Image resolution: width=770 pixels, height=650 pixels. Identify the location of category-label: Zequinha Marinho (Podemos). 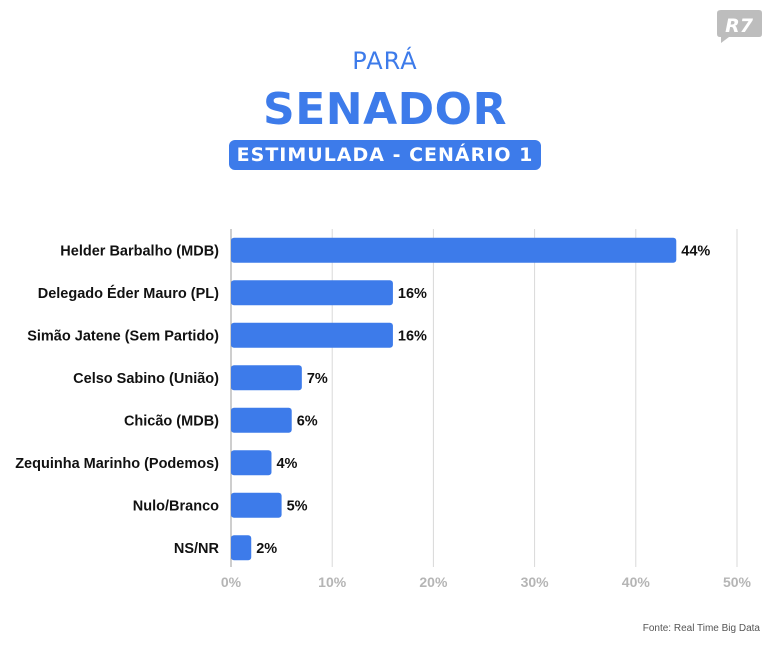
(117, 464).